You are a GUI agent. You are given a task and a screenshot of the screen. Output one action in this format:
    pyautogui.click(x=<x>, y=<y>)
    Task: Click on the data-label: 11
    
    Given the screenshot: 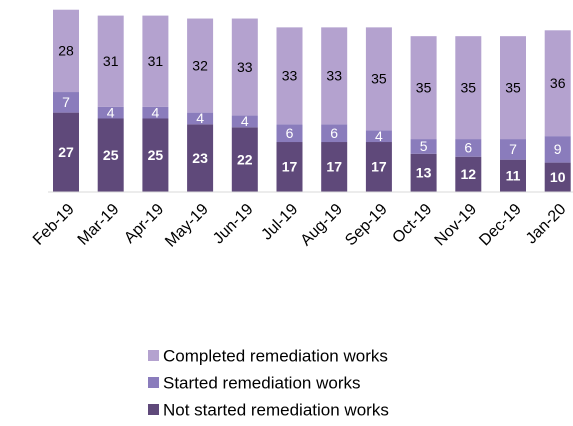 What is the action you would take?
    pyautogui.click(x=513, y=176)
    